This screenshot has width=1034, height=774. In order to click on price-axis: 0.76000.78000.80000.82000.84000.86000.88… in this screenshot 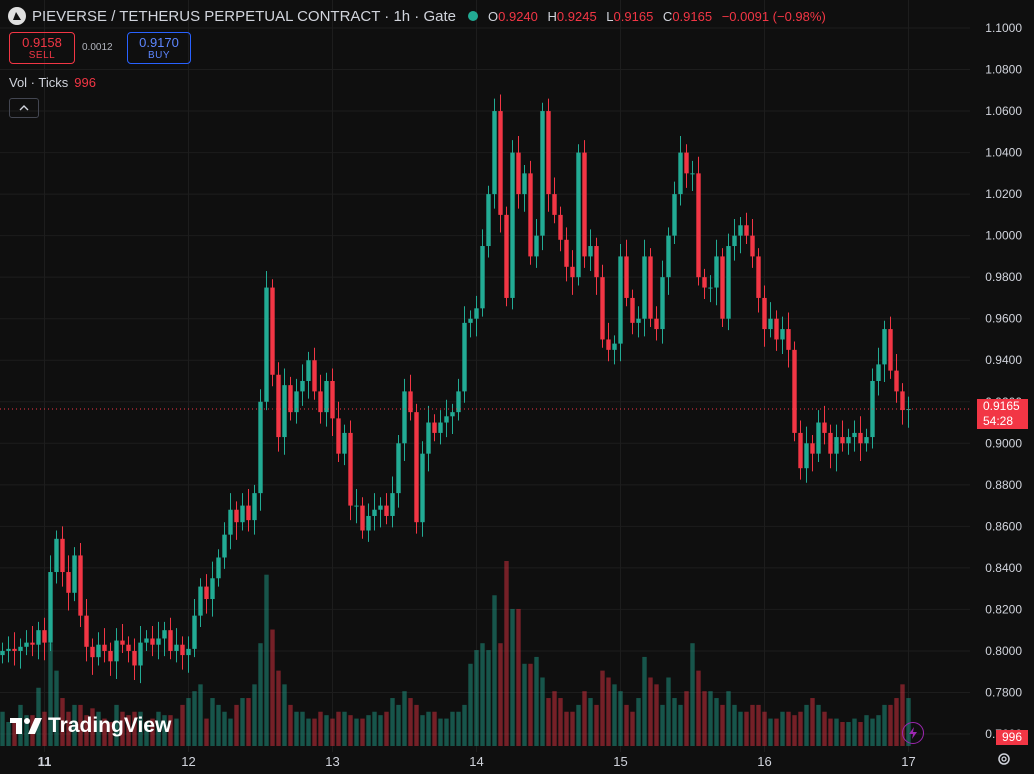, I will do `click(1003, 381)`.